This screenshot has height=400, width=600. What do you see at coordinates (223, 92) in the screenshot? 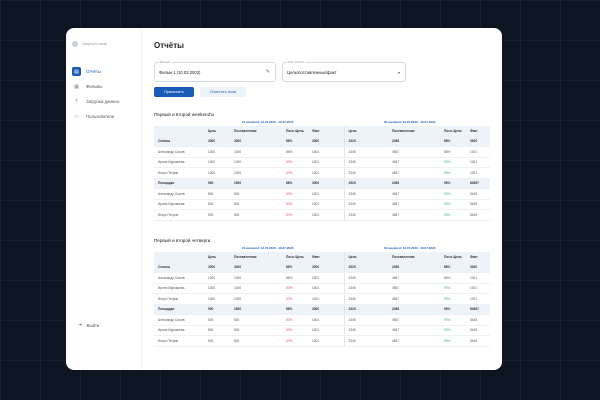
I see `clear-button: Очистить поля` at bounding box center [223, 92].